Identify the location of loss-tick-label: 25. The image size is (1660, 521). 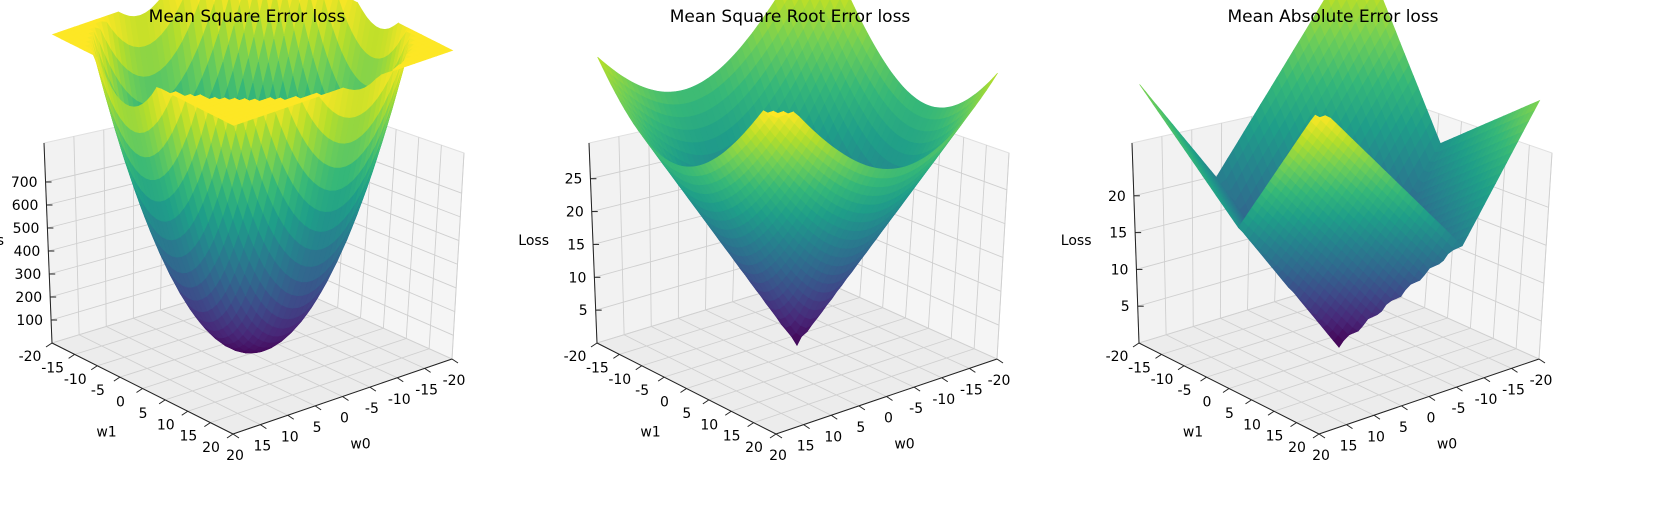
(574, 180).